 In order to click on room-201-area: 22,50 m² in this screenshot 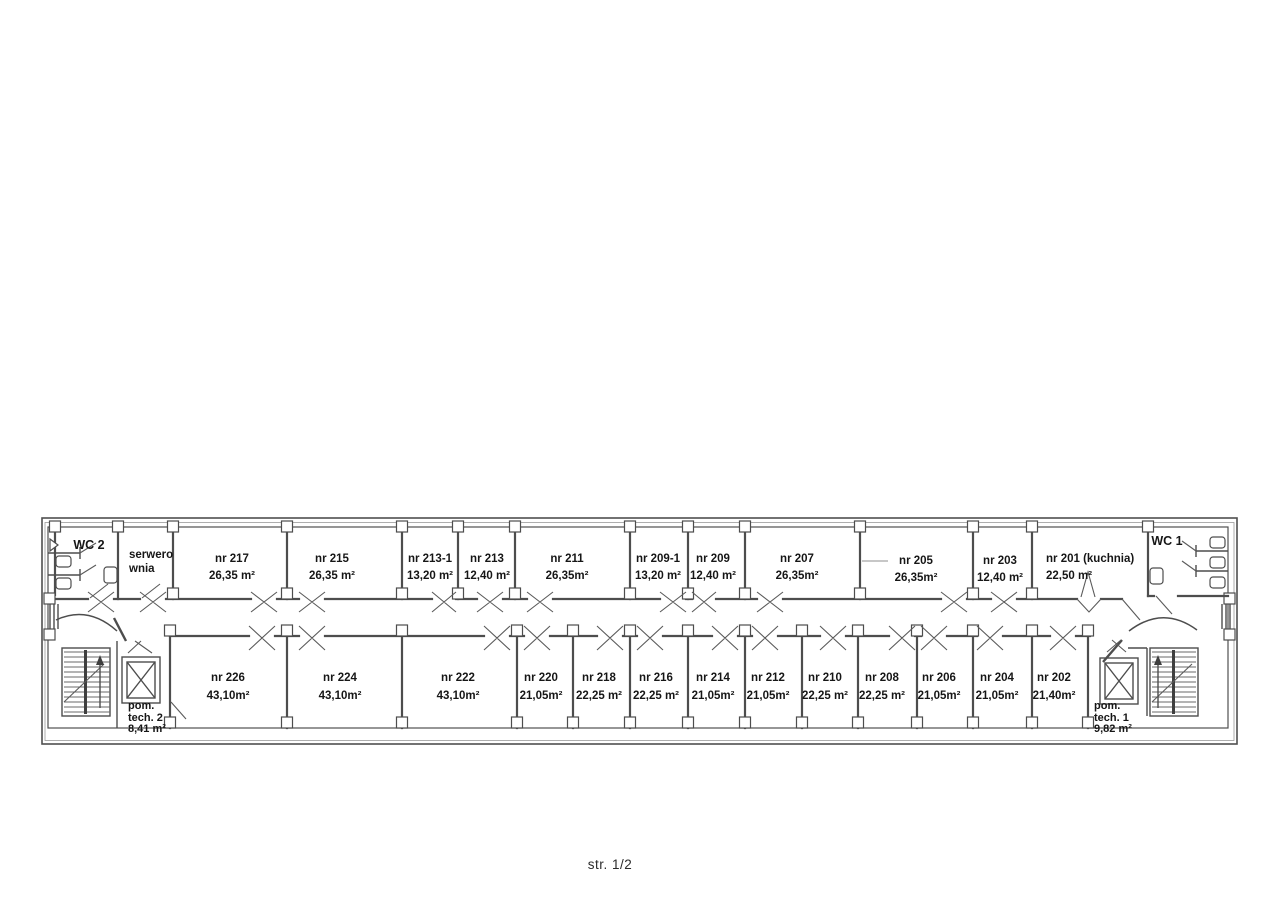, I will do `click(1069, 576)`.